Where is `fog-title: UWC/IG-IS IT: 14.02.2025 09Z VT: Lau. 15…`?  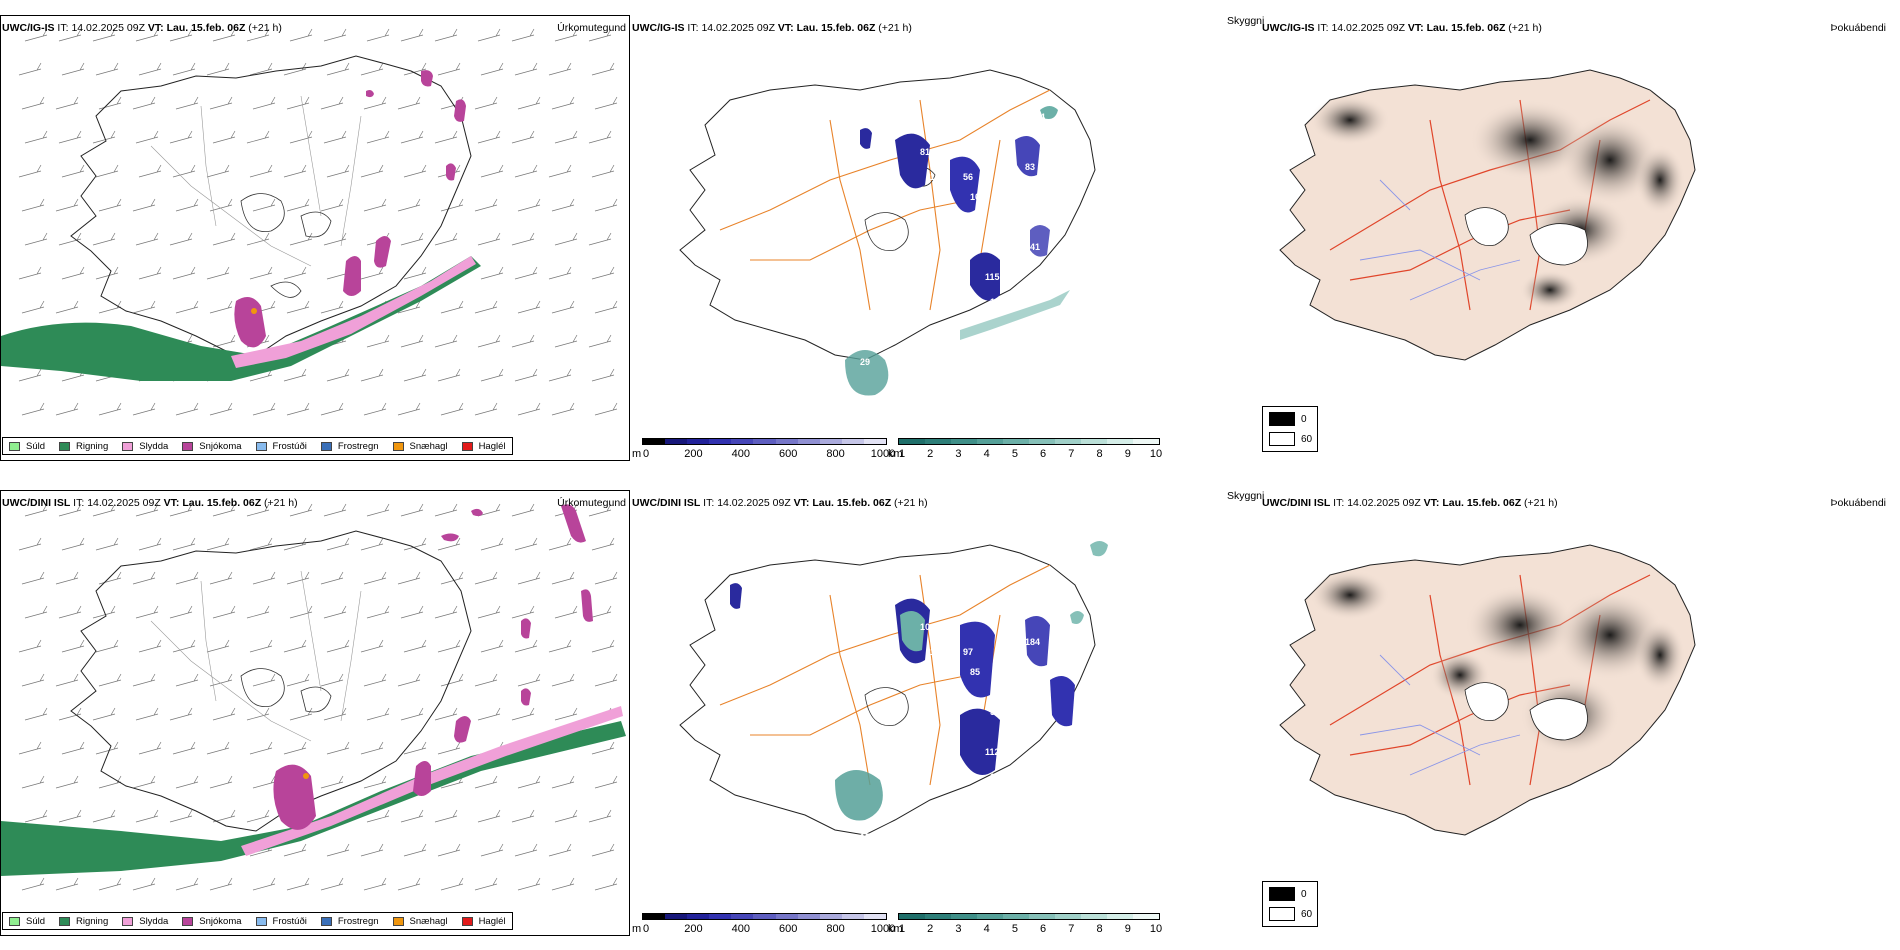
fog-title: UWC/IG-IS IT: 14.02.2025 09Z VT: Lau. 15… is located at coordinates (1402, 28).